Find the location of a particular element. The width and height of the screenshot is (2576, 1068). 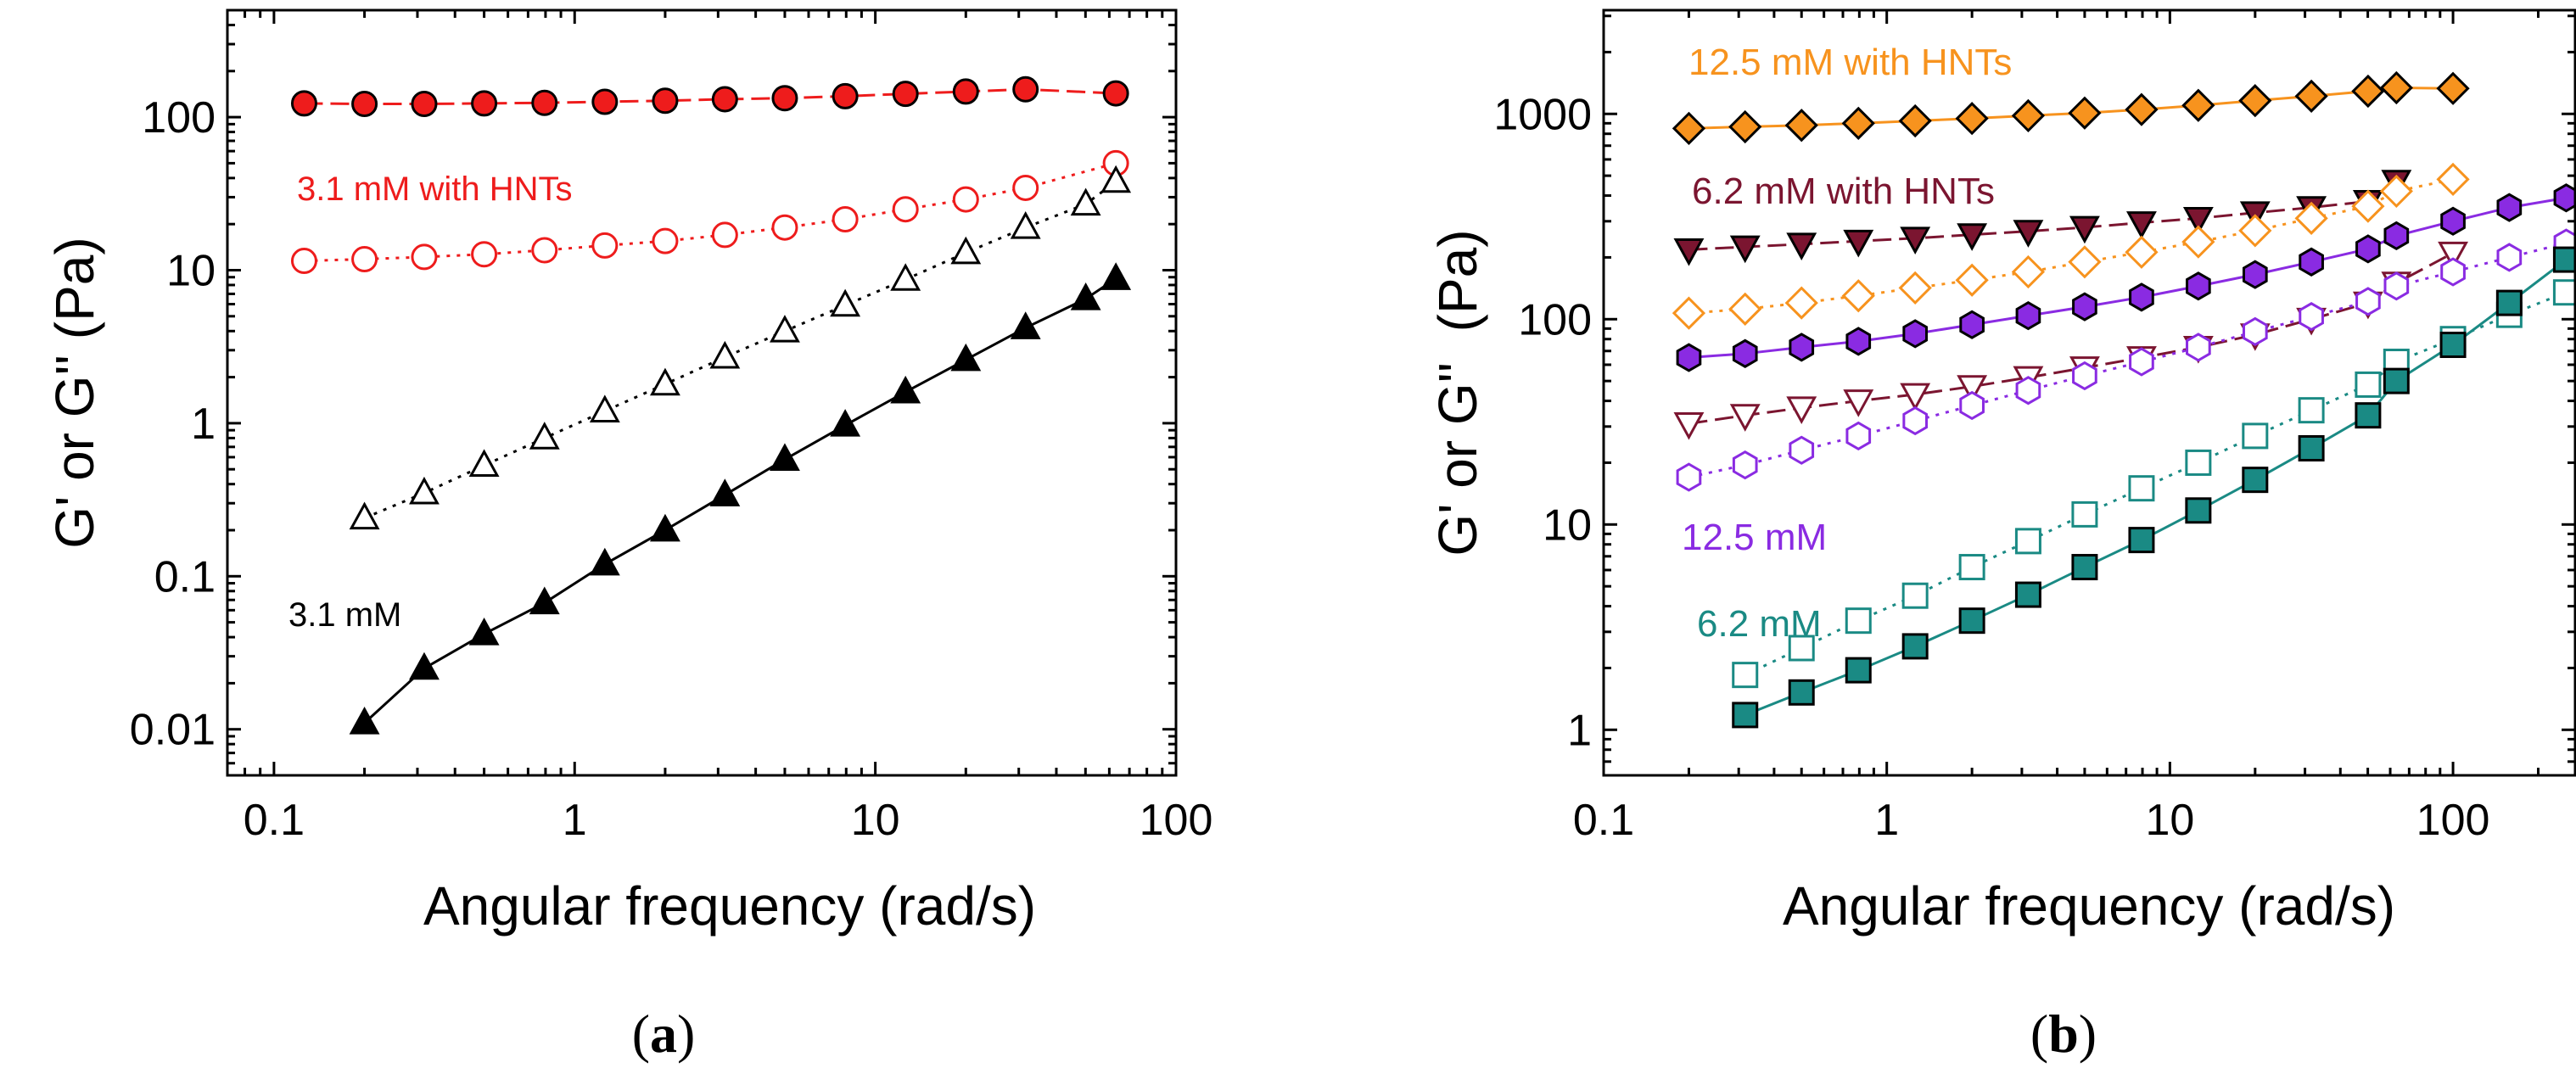

panel-b-annotation-62-hnts: 6.2 mM with HNTs is located at coordinates (1843, 191).